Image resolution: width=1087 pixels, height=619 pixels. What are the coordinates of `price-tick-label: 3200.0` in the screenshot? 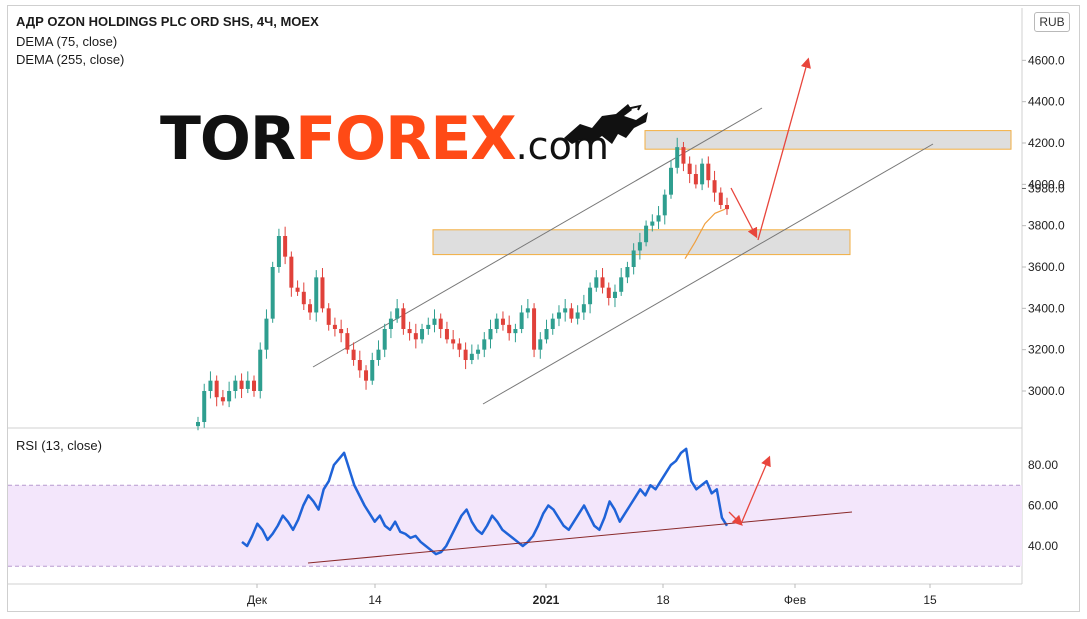 It's located at (1046, 350).